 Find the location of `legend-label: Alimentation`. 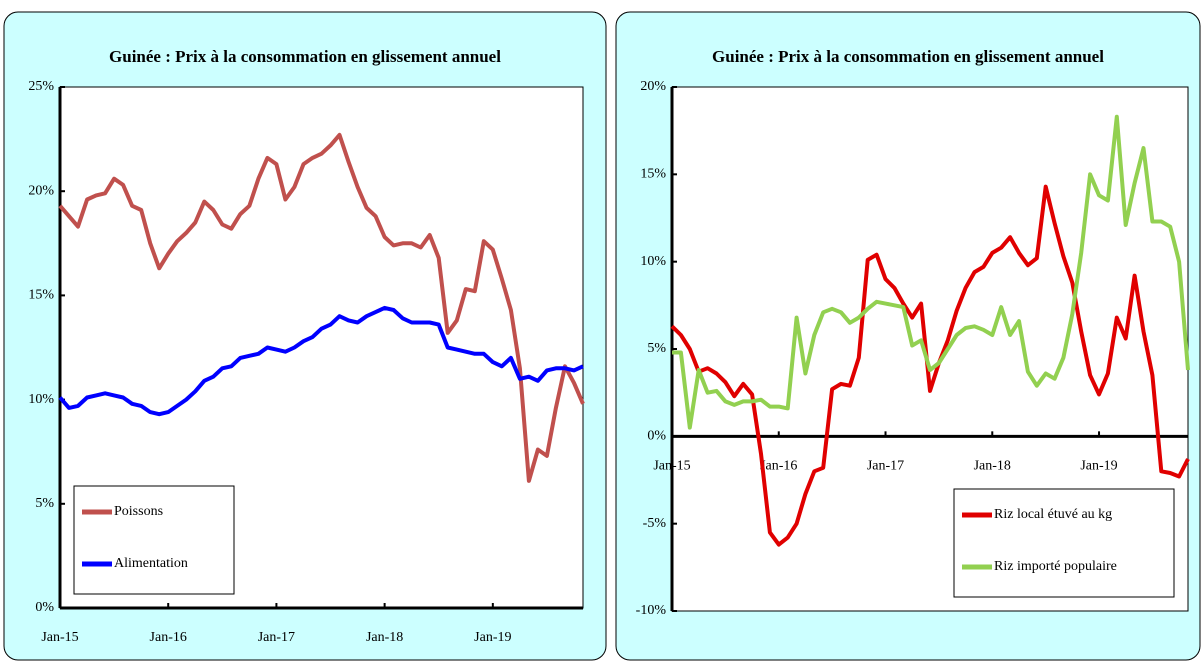

legend-label: Alimentation is located at coordinates (151, 563).